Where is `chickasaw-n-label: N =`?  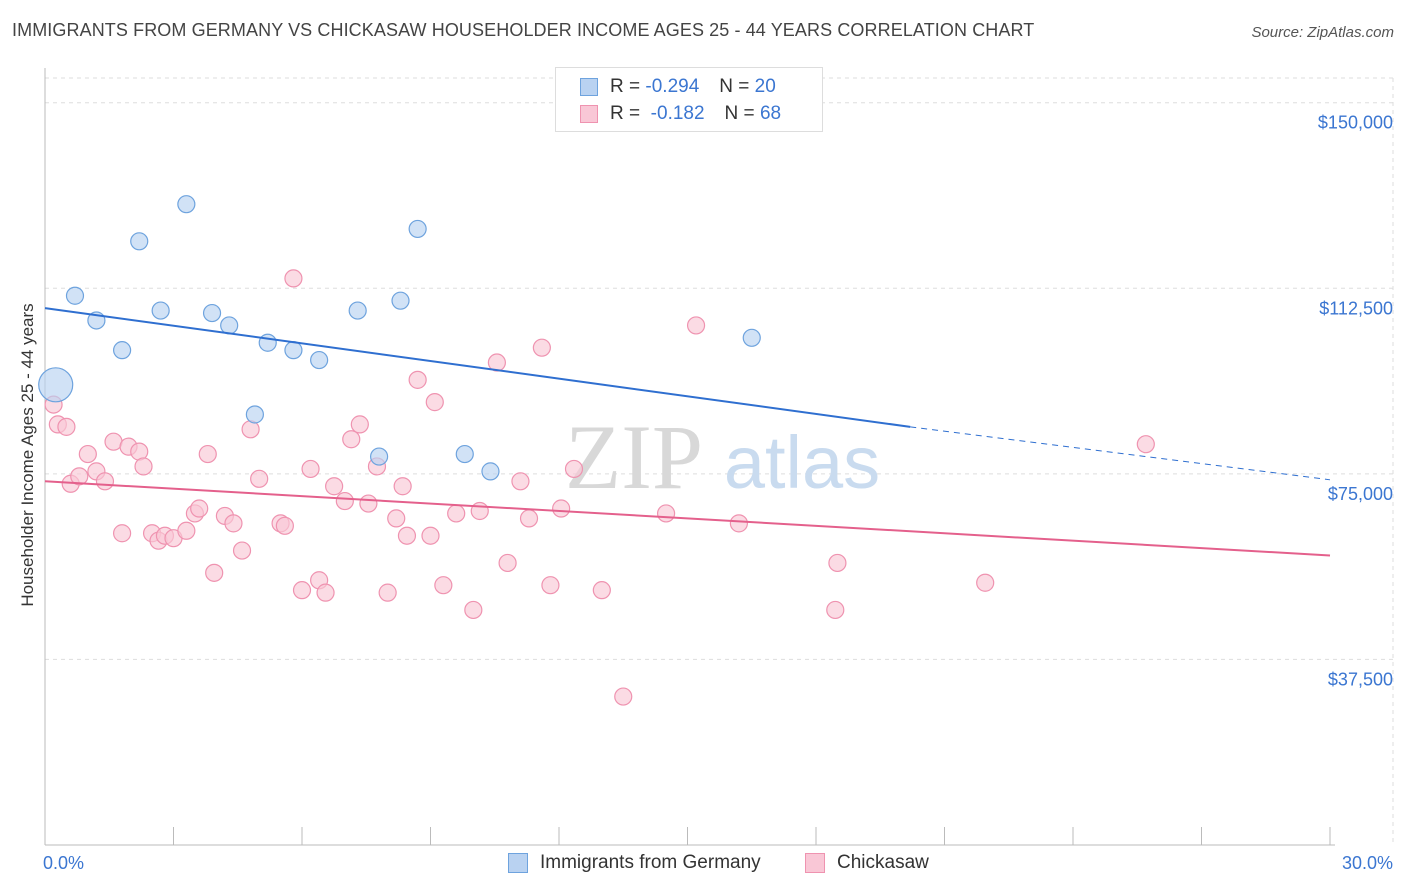
chickasaw-n-label: N = is located at coordinates (739, 113).